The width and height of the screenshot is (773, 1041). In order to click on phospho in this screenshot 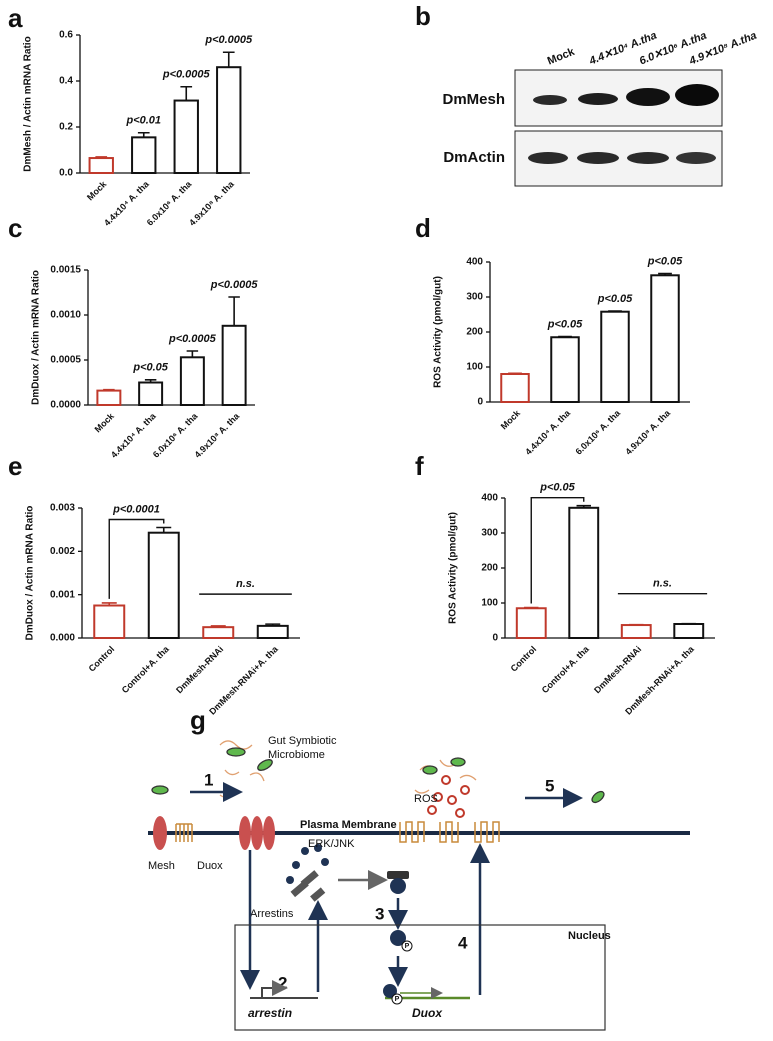, I will do `click(407, 946)`.